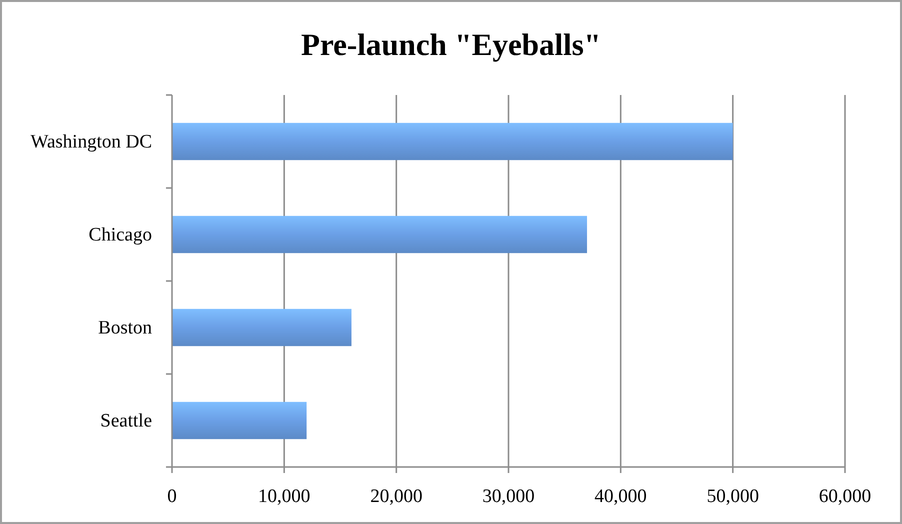 The height and width of the screenshot is (524, 902). What do you see at coordinates (508, 496) in the screenshot?
I see `x-tick-label: 30,000` at bounding box center [508, 496].